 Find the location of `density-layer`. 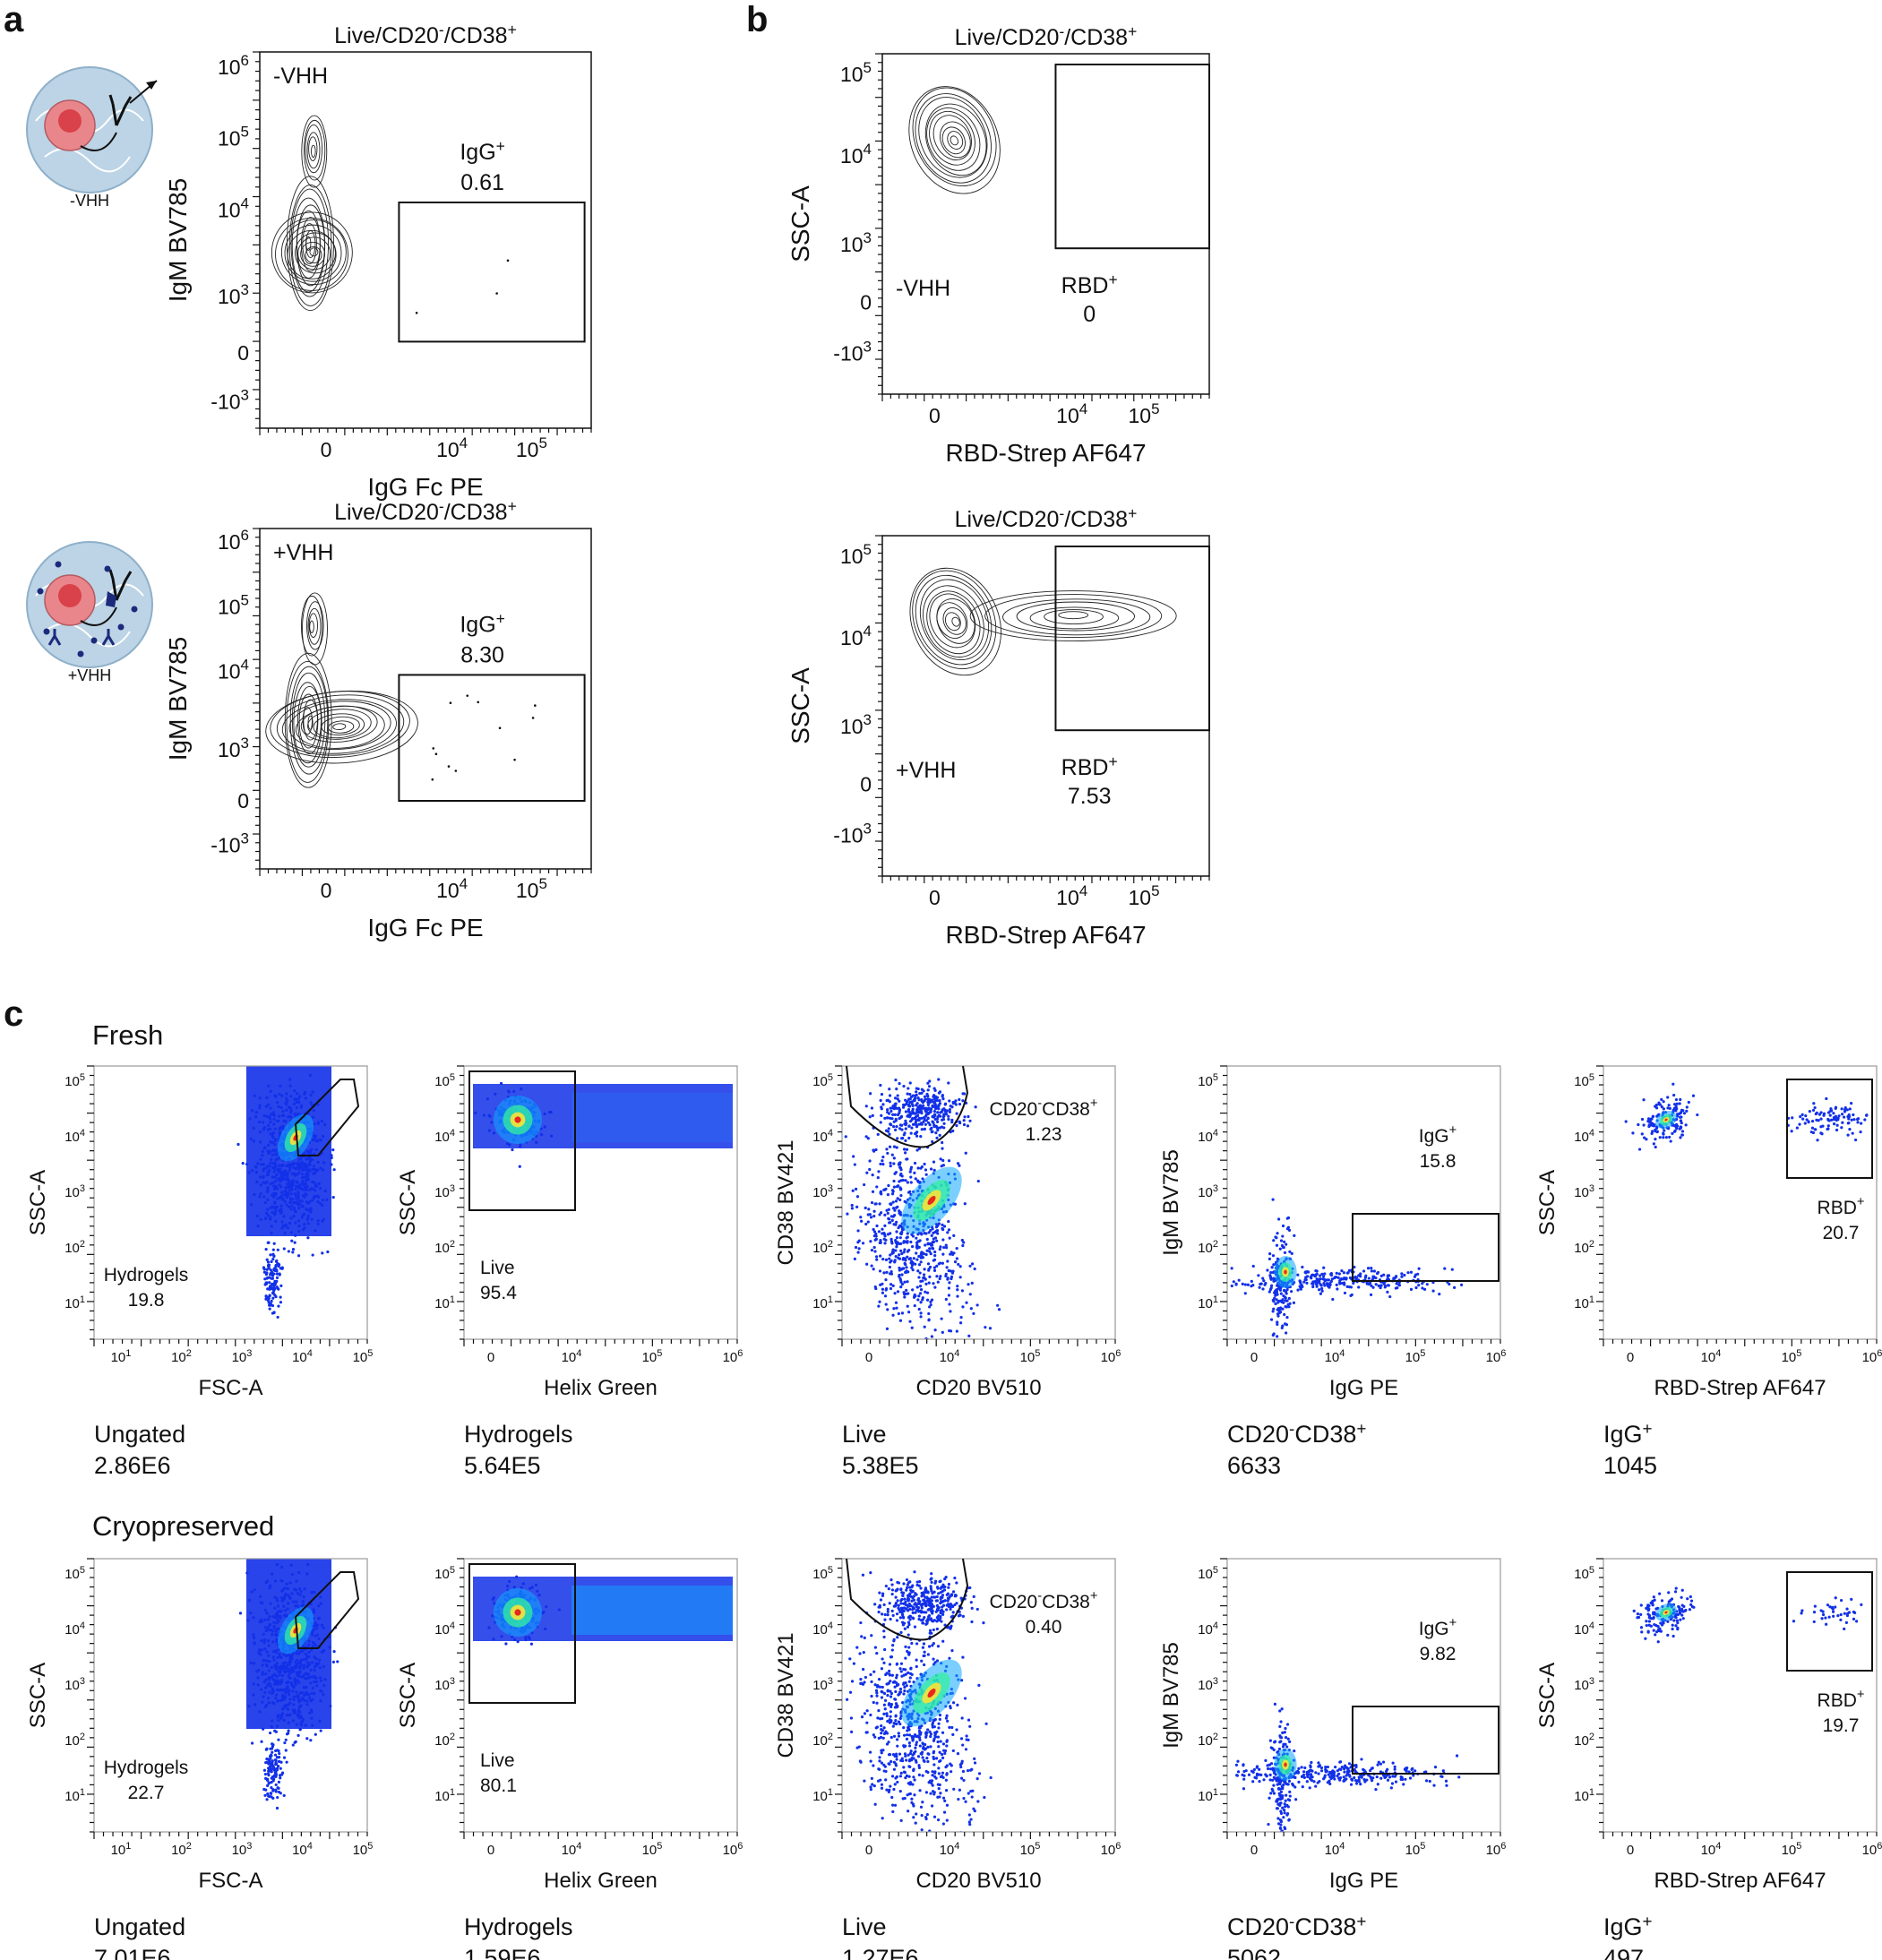

density-layer is located at coordinates (603, 1125).